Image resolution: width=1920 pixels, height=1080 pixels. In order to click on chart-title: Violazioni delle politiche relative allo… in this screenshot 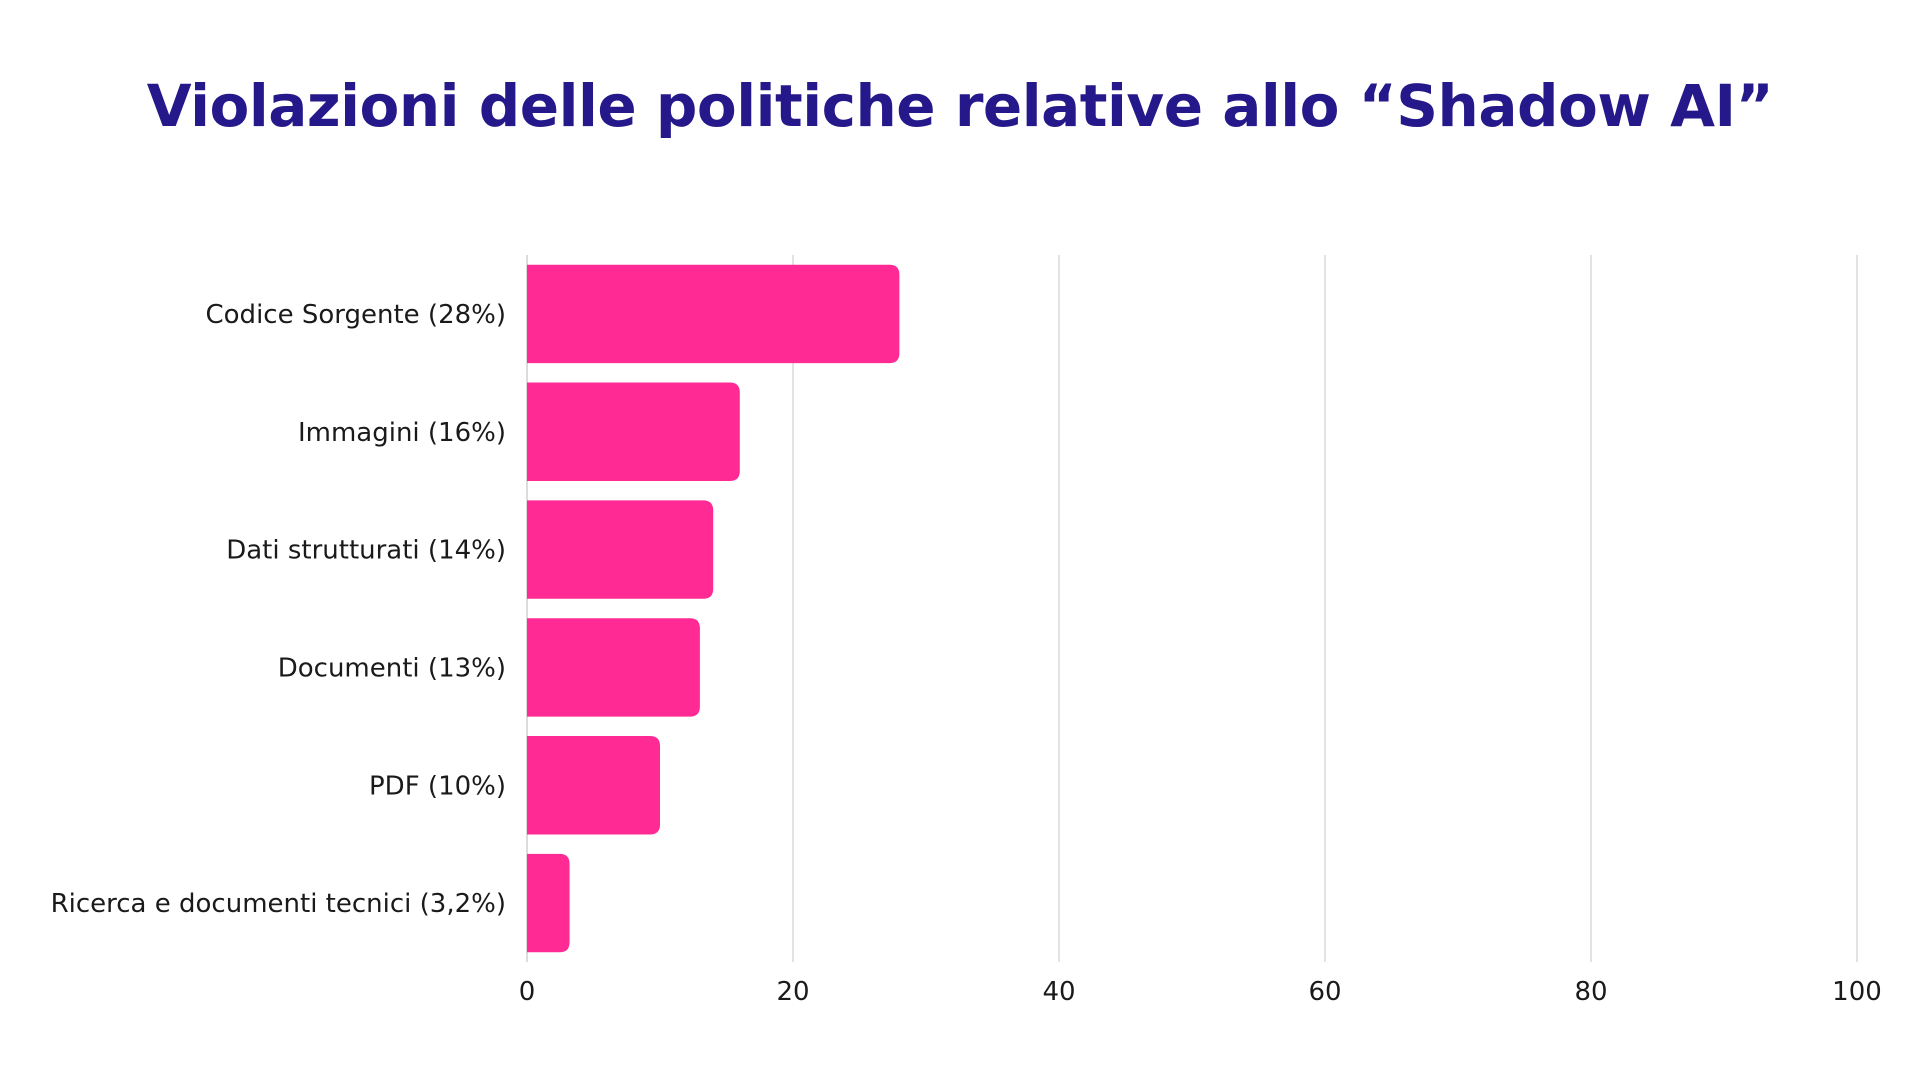, I will do `click(960, 106)`.